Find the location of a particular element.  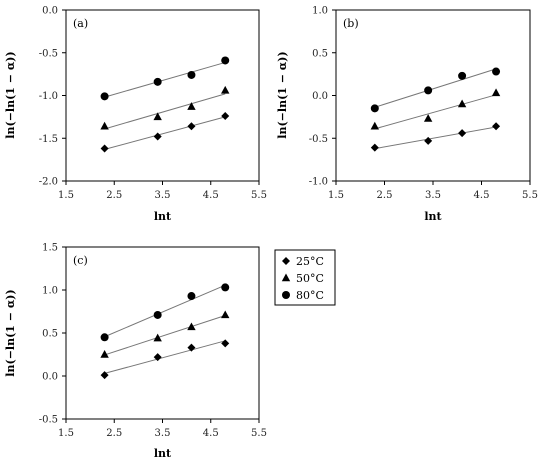

y-tick-label: -1.0 is located at coordinates (48, 96).